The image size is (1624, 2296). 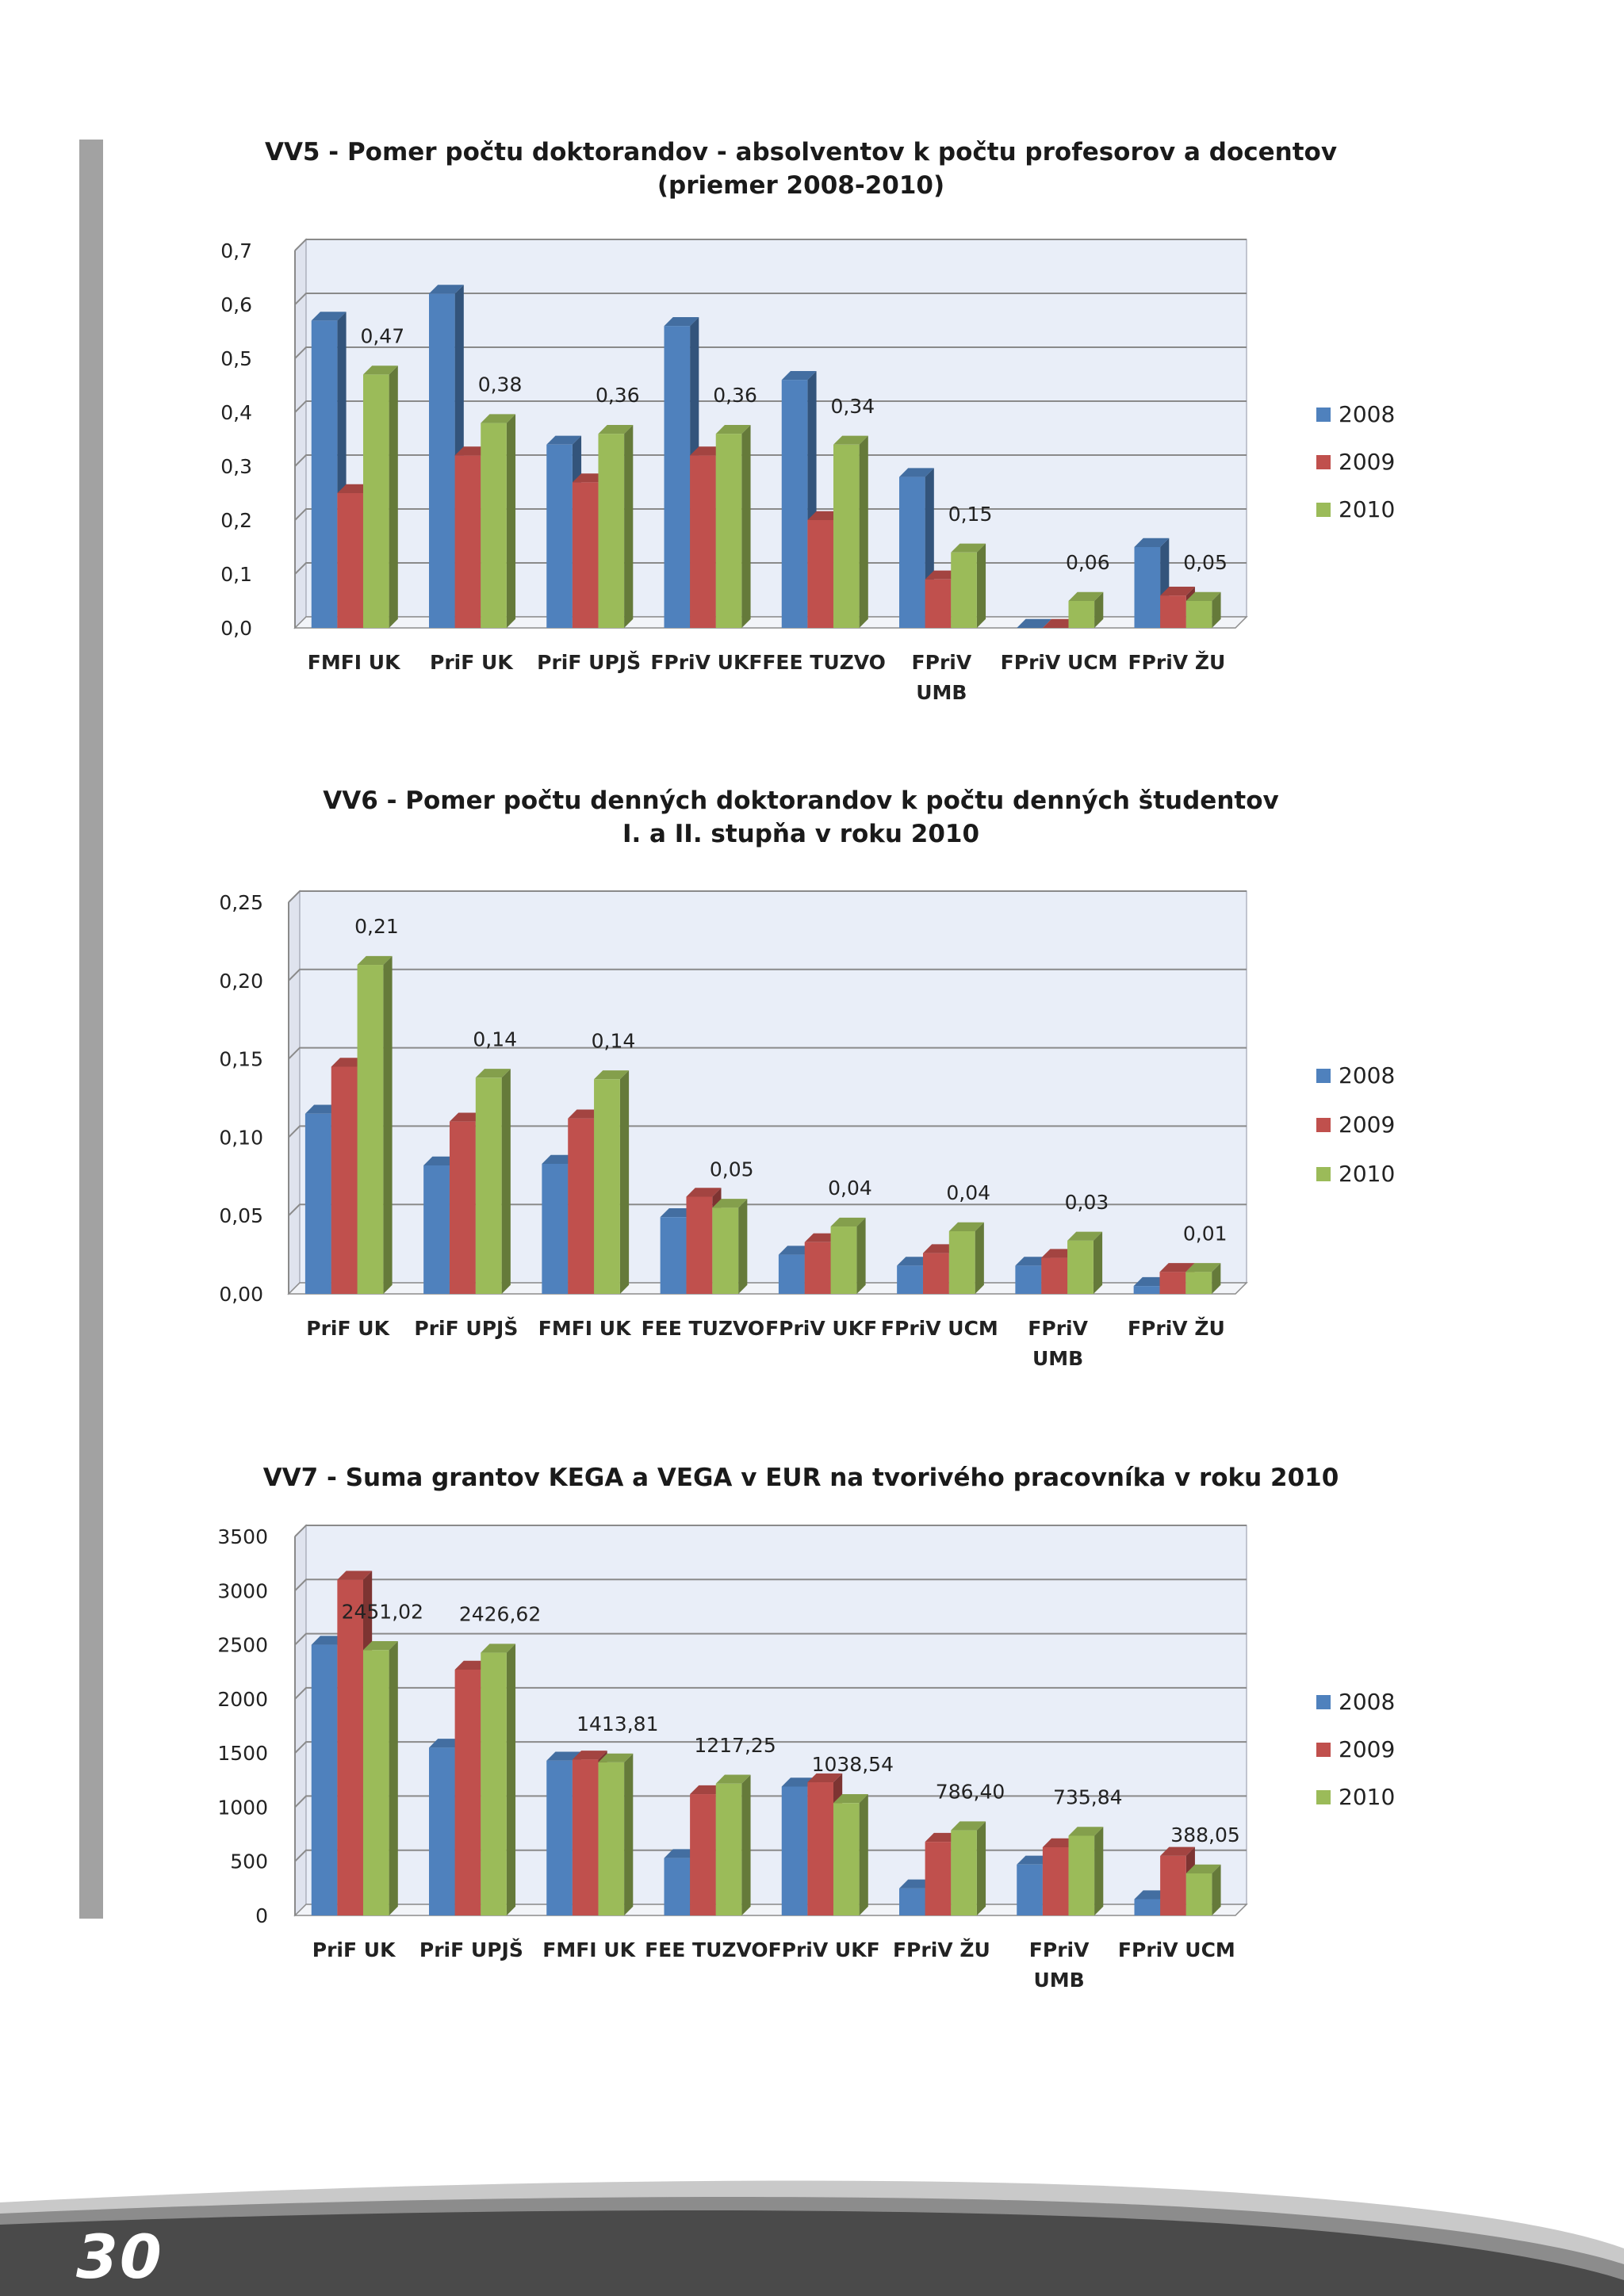 What do you see at coordinates (466, 1328) in the screenshot?
I see `category-label: PriF UPJŠ` at bounding box center [466, 1328].